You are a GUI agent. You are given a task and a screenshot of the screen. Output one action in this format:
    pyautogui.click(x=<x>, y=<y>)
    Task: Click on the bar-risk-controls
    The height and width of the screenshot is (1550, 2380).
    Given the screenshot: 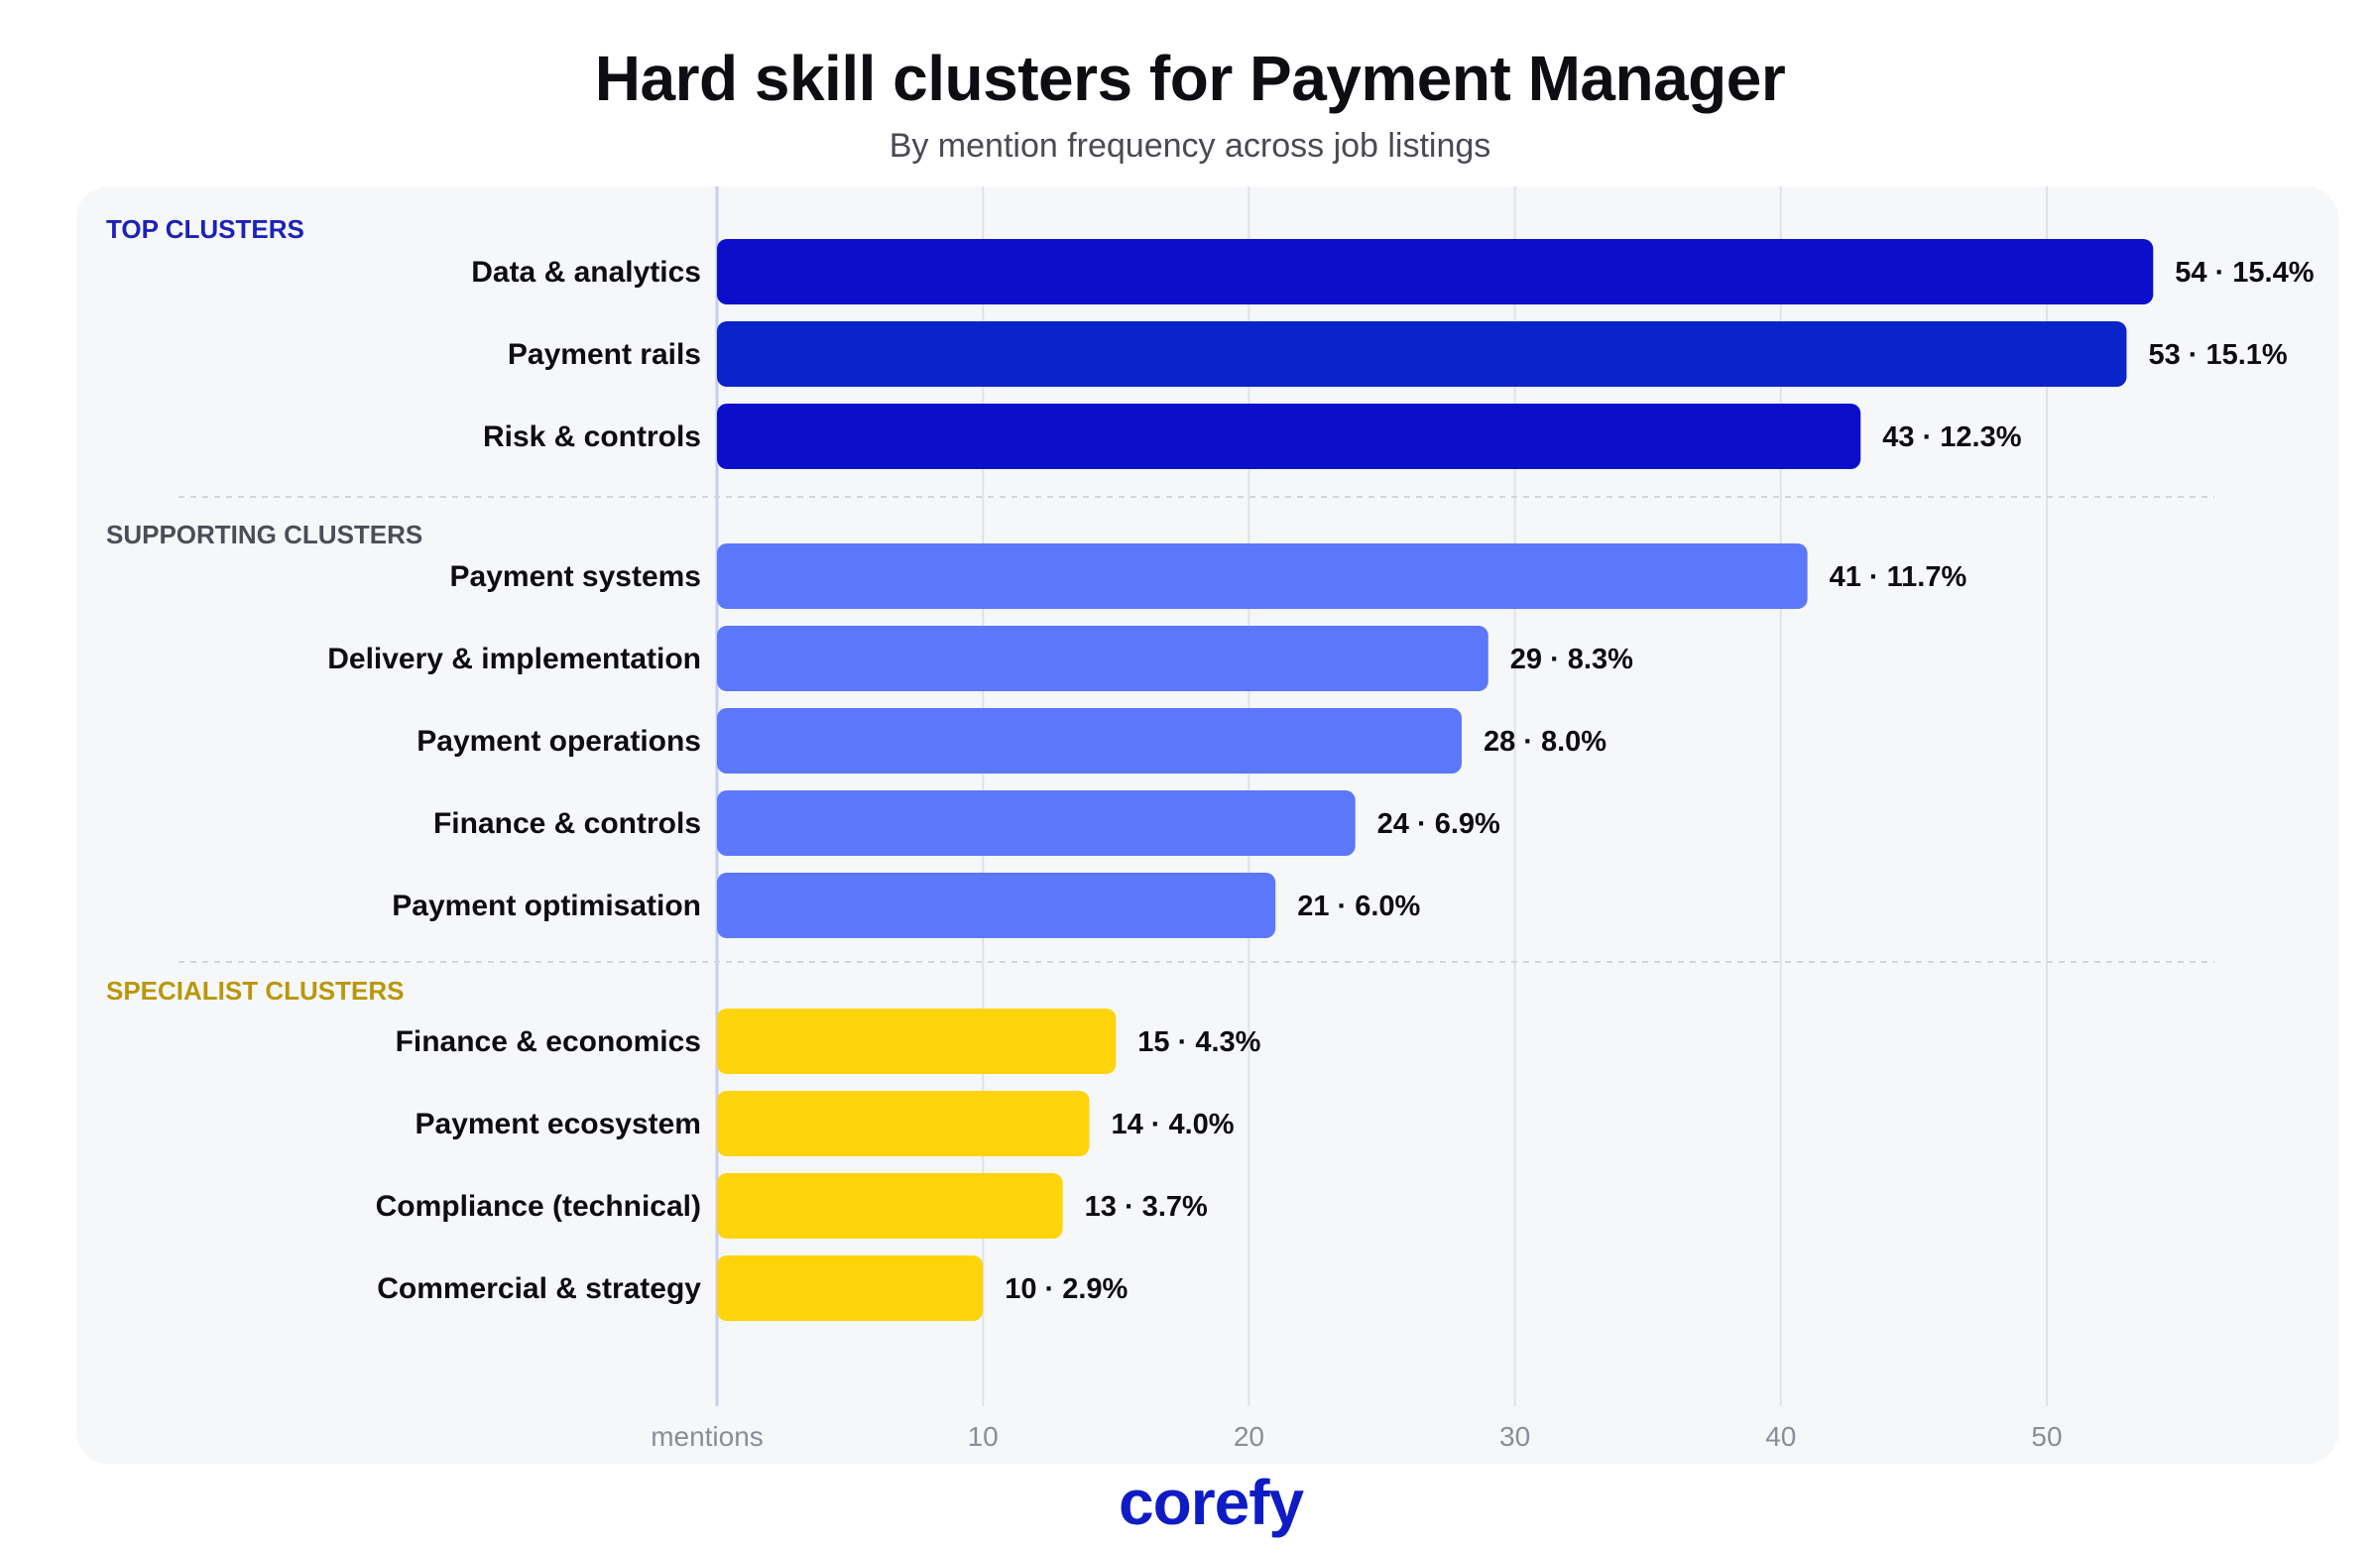 What is the action you would take?
    pyautogui.click(x=1289, y=436)
    